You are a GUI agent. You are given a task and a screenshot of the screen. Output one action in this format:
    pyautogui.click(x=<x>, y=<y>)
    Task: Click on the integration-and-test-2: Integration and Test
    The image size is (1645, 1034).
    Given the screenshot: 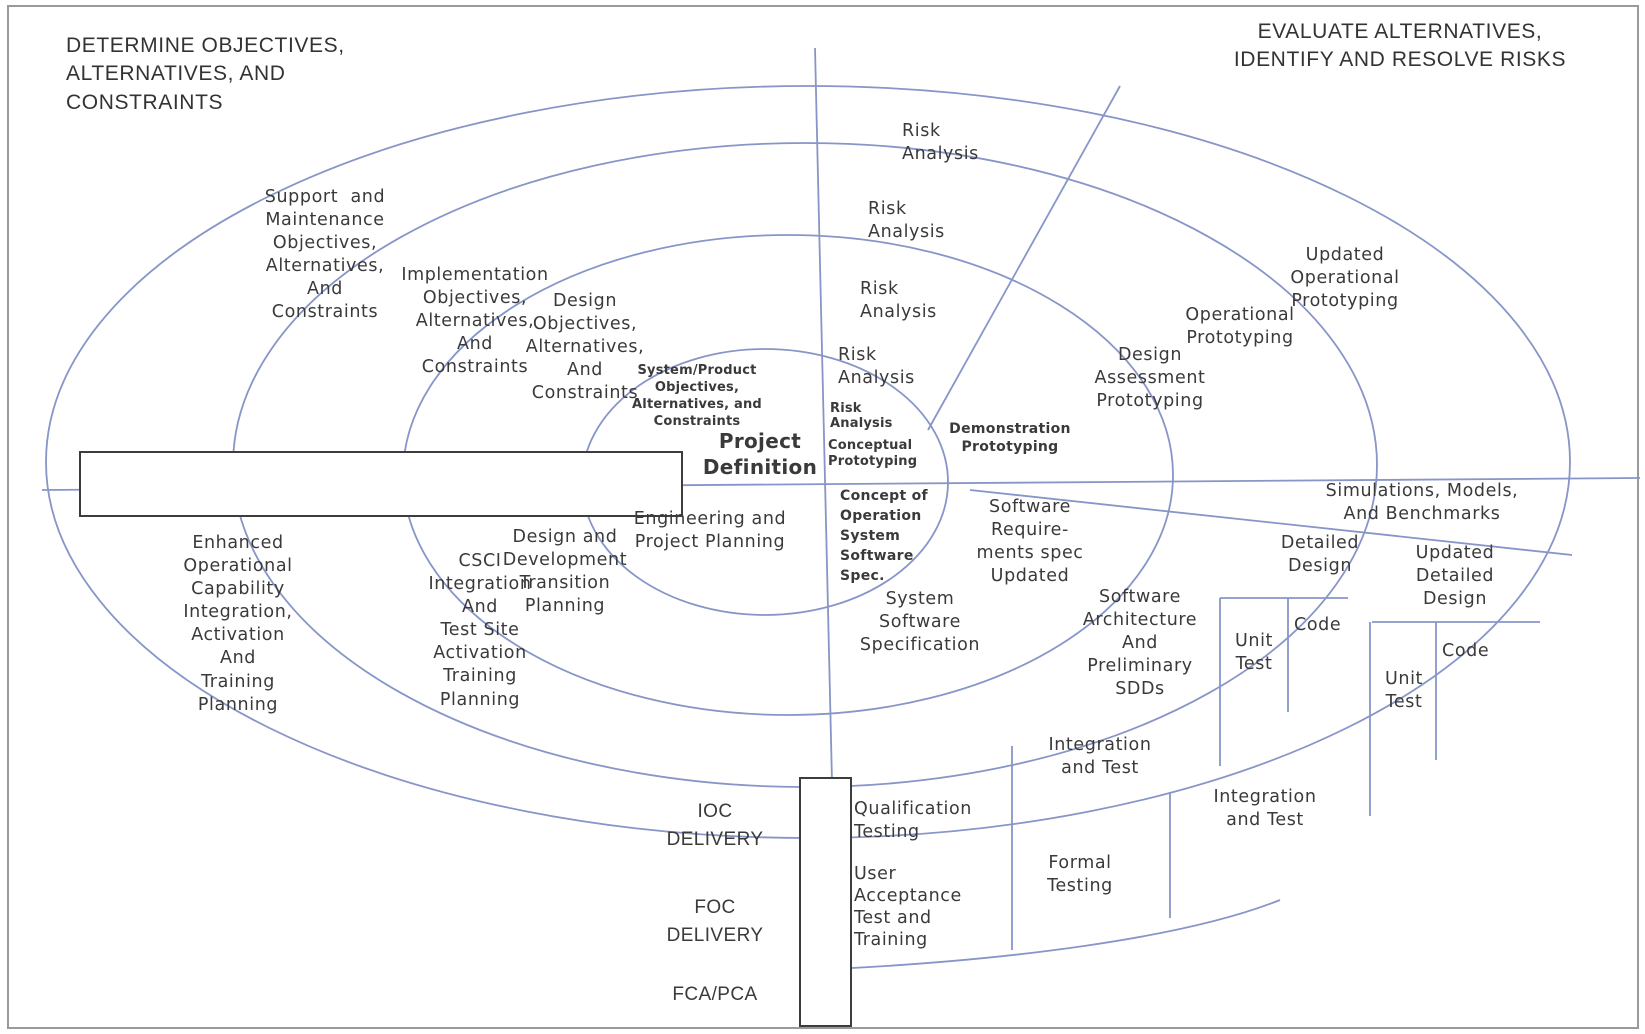 What is the action you would take?
    pyautogui.click(x=1265, y=809)
    